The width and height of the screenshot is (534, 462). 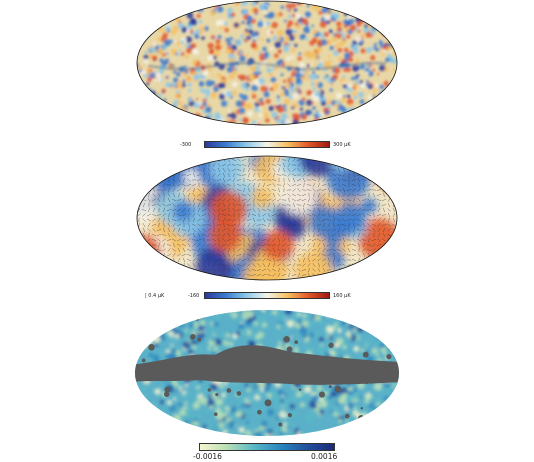 What do you see at coordinates (267, 218) in the screenshot?
I see `polarization-map` at bounding box center [267, 218].